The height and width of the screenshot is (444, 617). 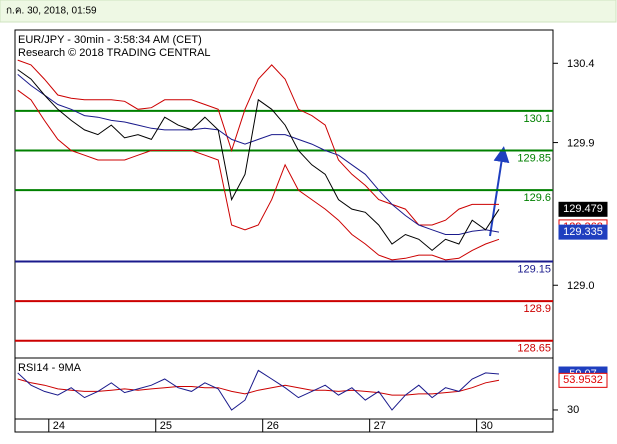 I want to click on rsi-title: RSI14 - 9MA, so click(x=50, y=368).